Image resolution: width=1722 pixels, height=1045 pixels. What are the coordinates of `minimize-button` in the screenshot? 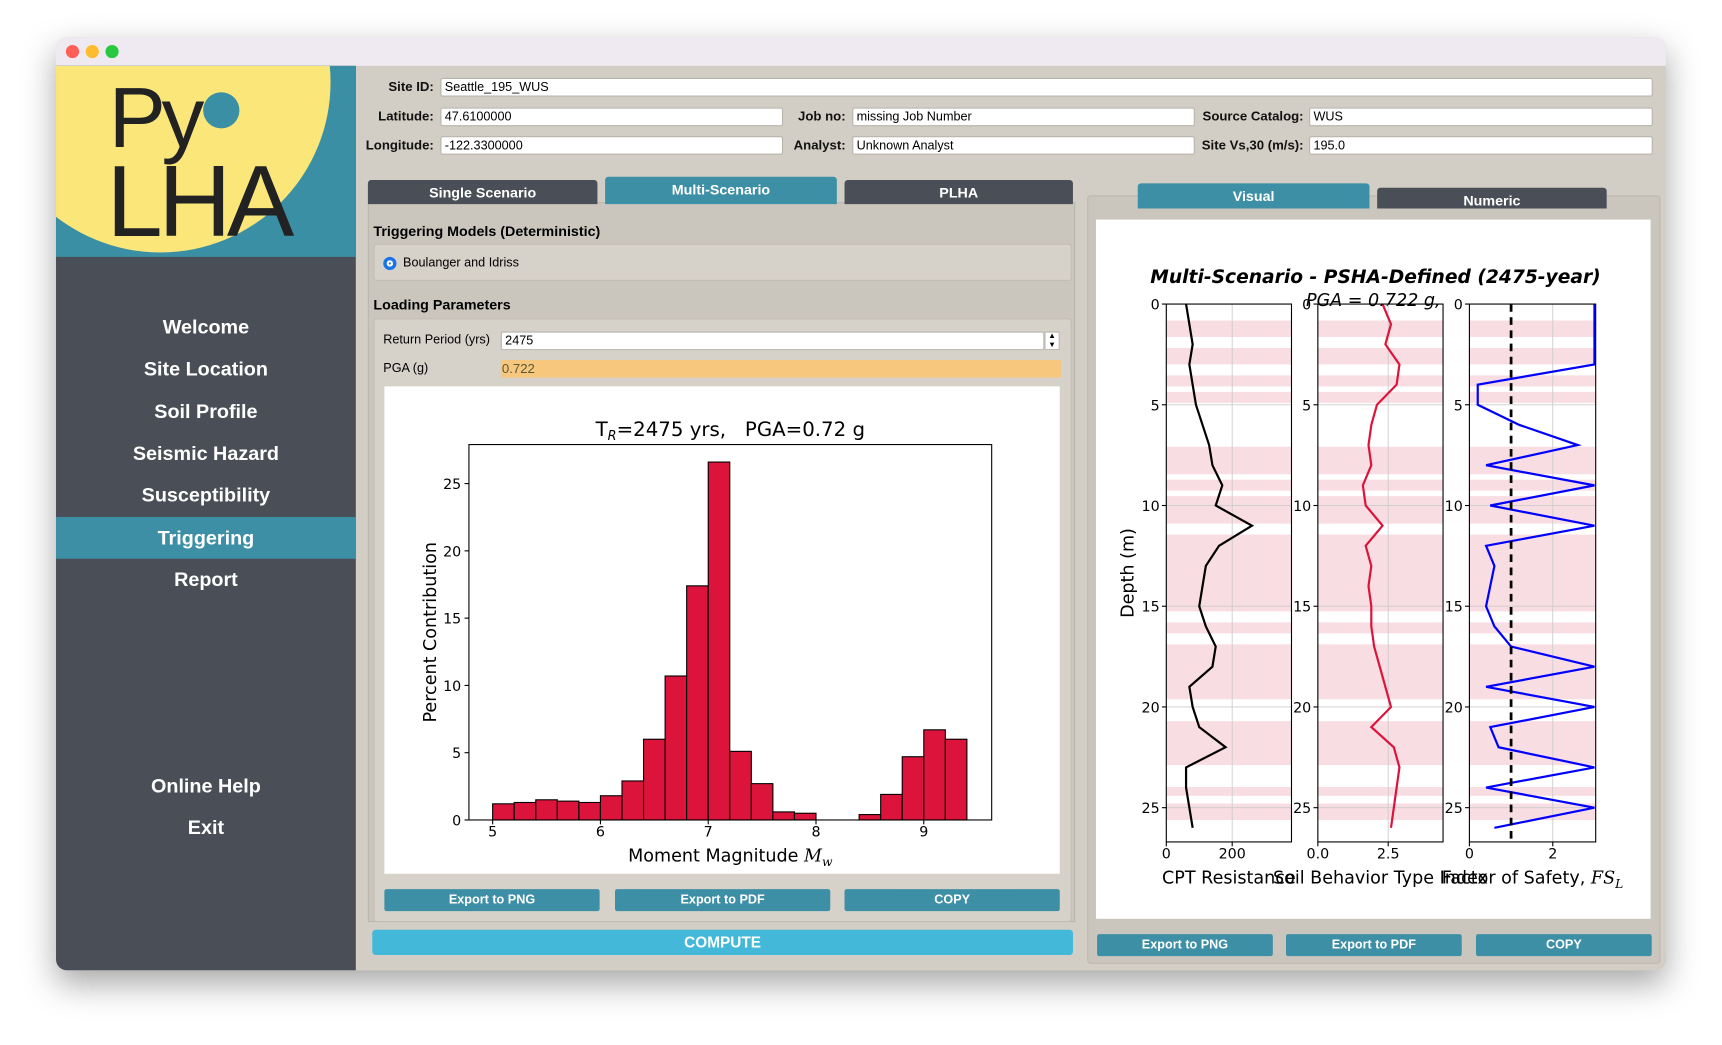 It's located at (92, 52).